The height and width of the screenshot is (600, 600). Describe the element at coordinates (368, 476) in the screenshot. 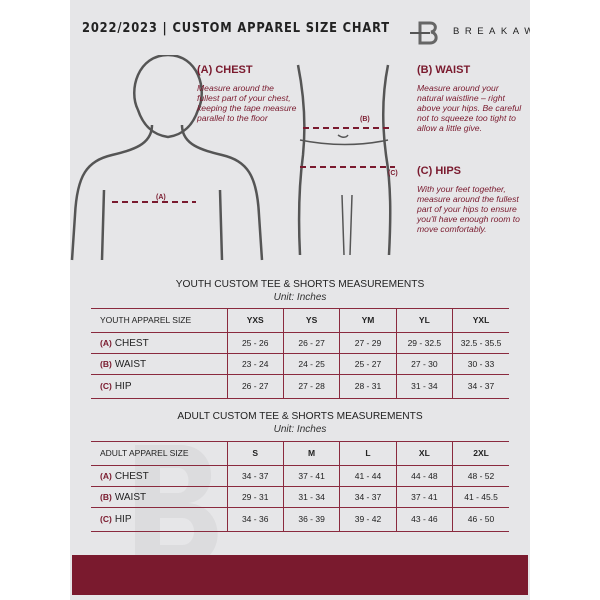

I see `measurement-value: 41 - 44` at that location.